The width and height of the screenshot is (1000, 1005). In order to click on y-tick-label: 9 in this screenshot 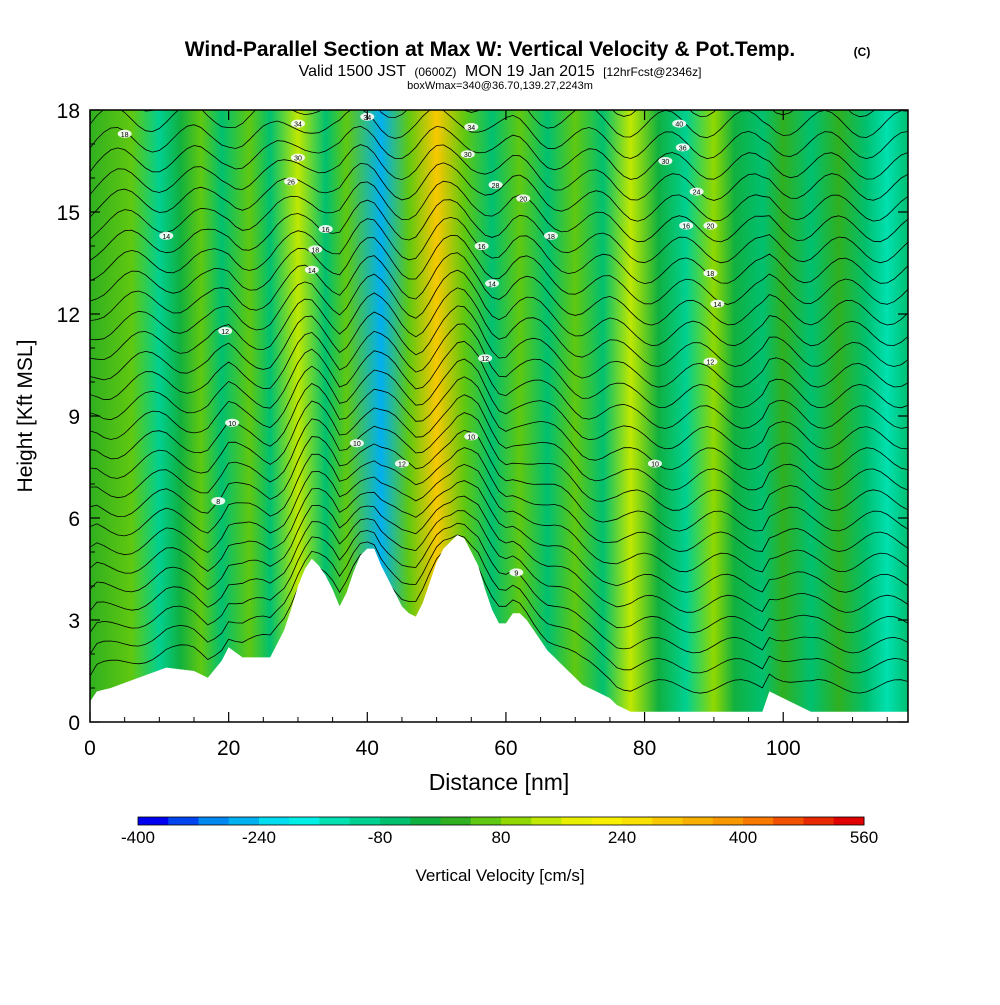, I will do `click(74, 417)`.